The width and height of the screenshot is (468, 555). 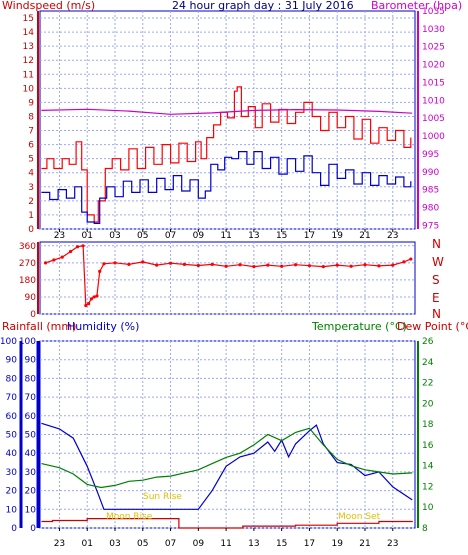 What do you see at coordinates (428, 446) in the screenshot?
I see `temperature-tick-label: 16` at bounding box center [428, 446].